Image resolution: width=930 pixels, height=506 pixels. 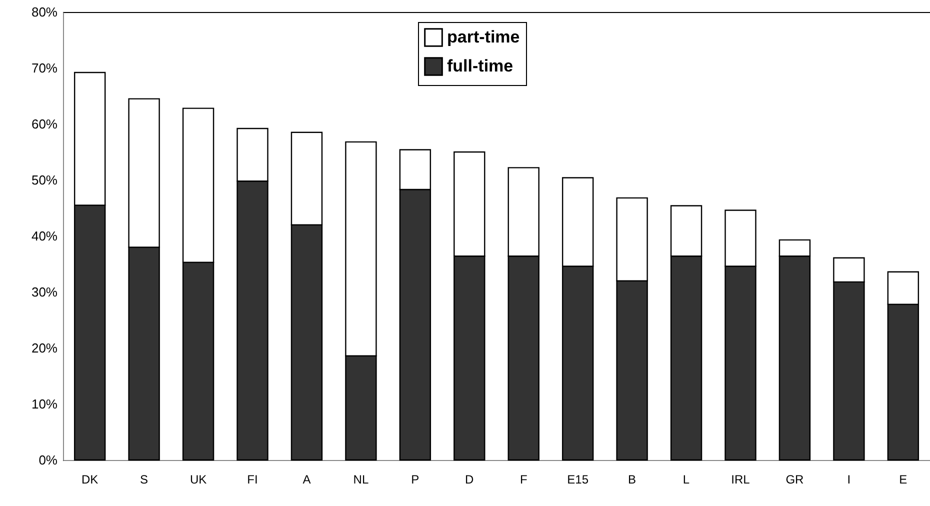 What do you see at coordinates (198, 479) in the screenshot?
I see `x-tick-label: UK` at bounding box center [198, 479].